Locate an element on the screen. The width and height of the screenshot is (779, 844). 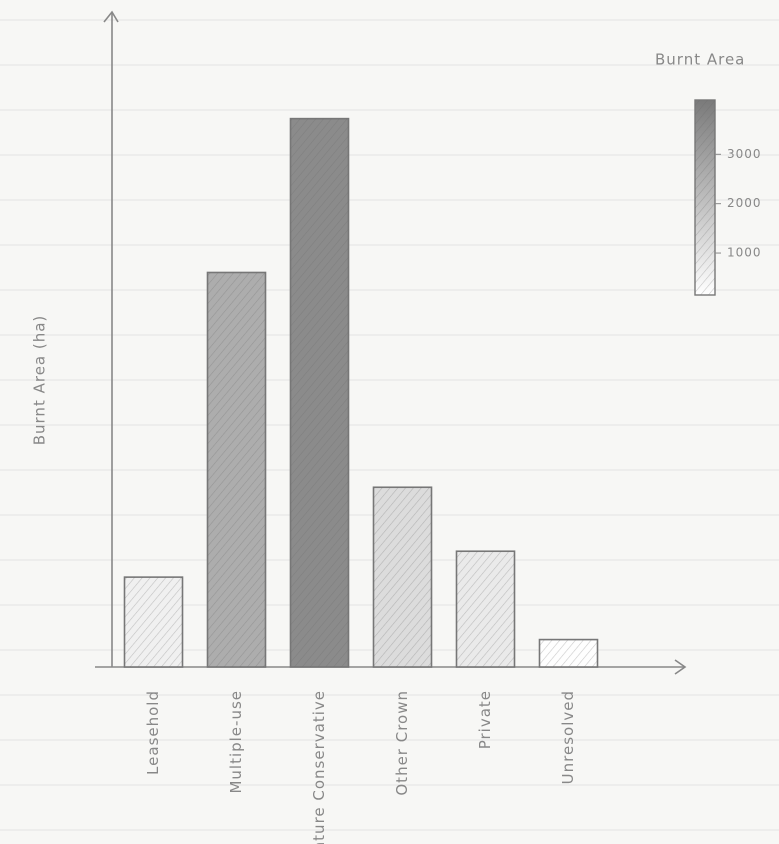
x-tick-label: Private is located at coordinates (485, 719).